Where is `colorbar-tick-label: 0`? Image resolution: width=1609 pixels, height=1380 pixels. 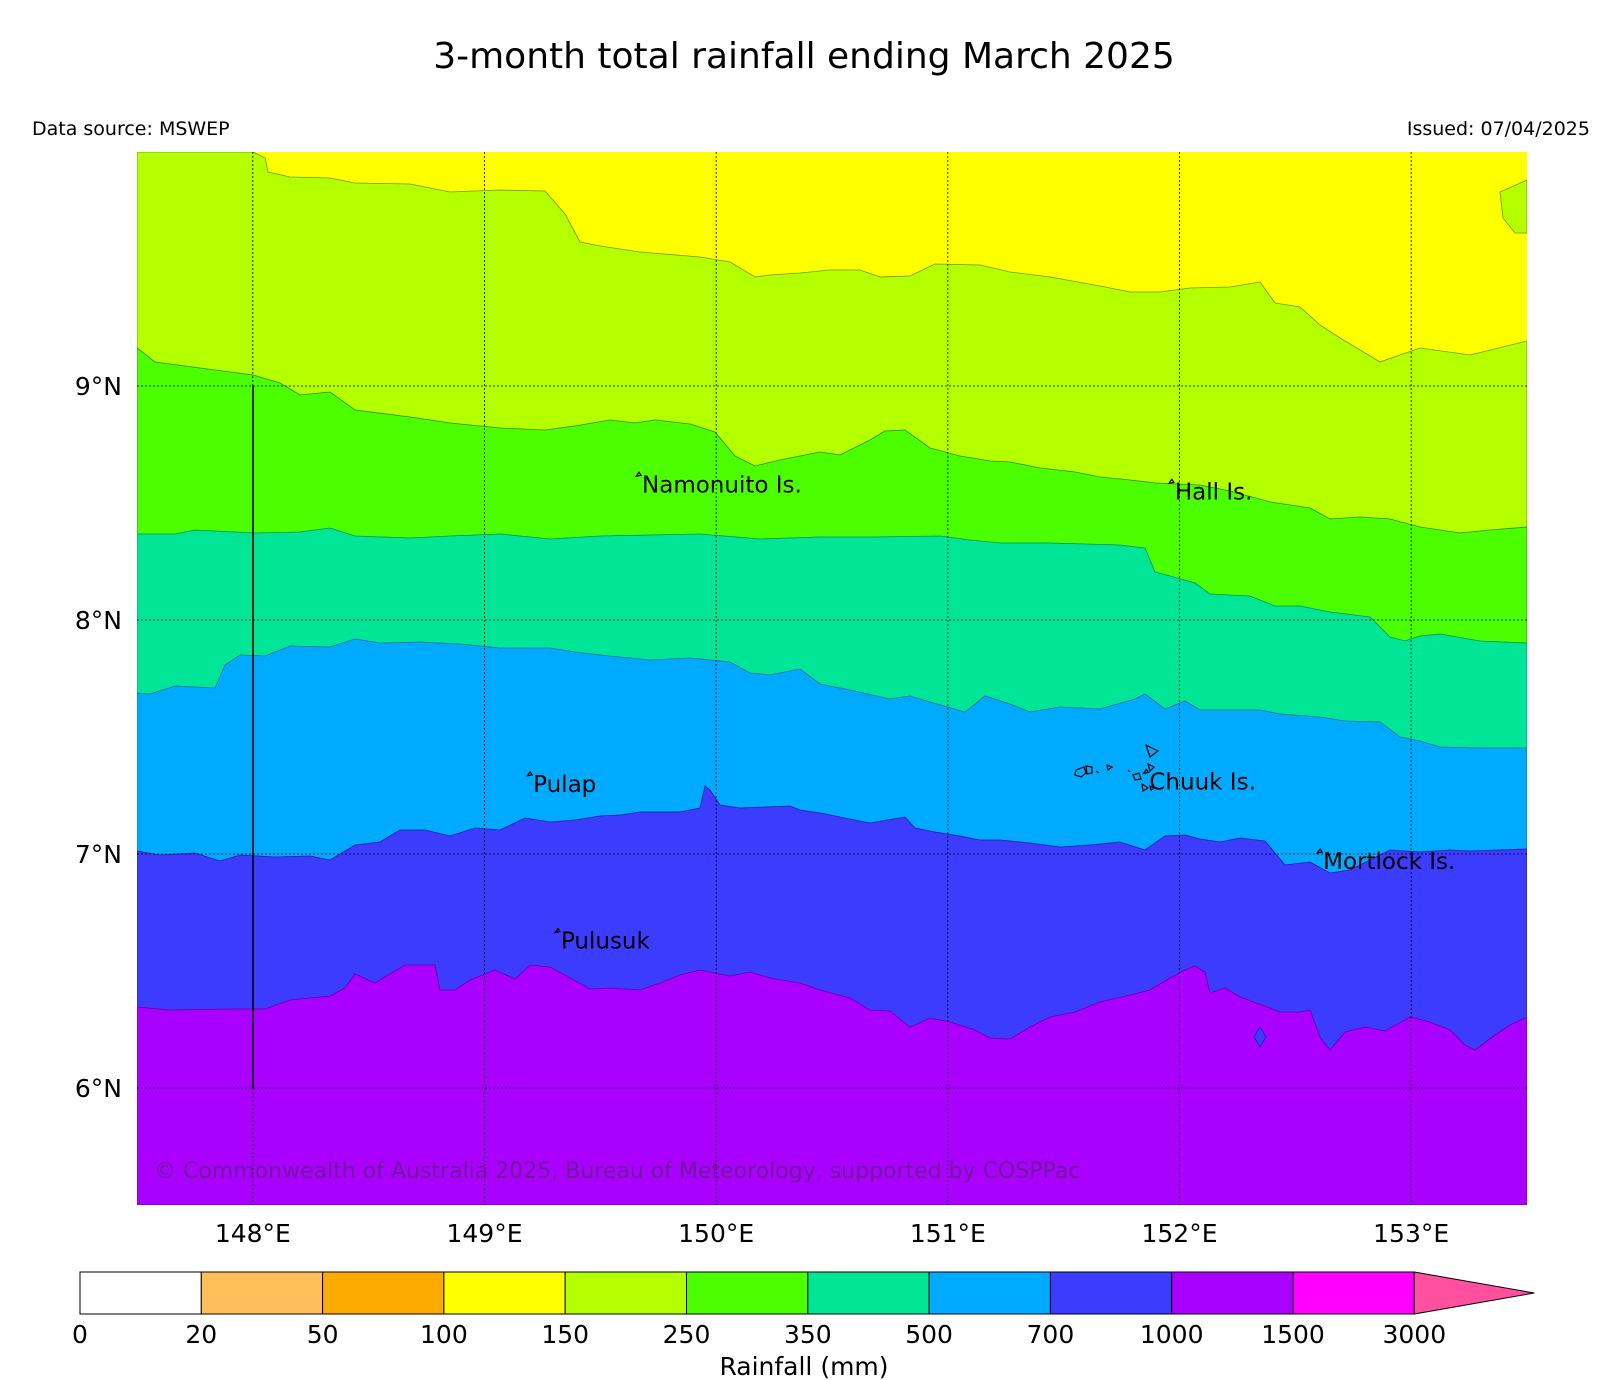
colorbar-tick-label: 0 is located at coordinates (80, 1334).